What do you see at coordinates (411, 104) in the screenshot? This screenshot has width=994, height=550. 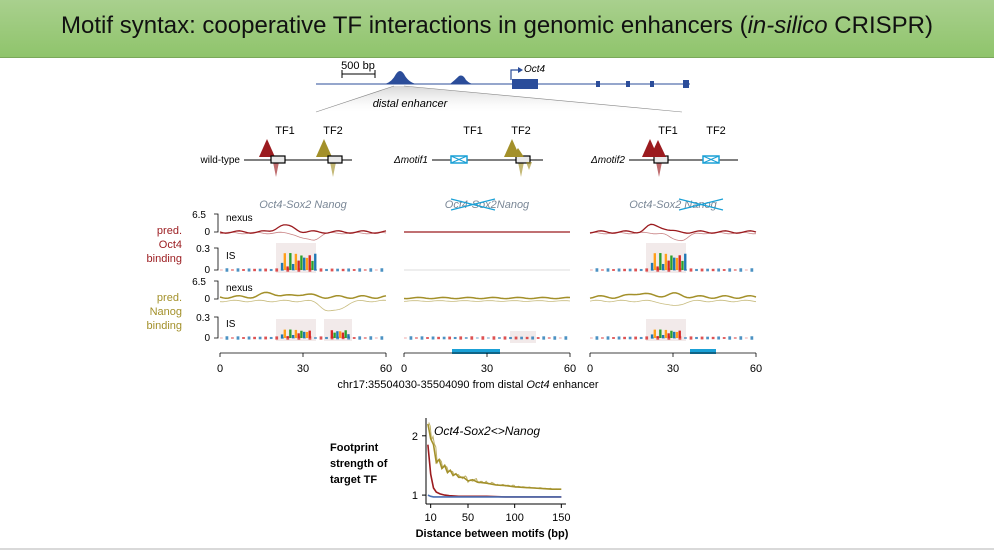 I see `enhancer-label: distal enhancer` at bounding box center [411, 104].